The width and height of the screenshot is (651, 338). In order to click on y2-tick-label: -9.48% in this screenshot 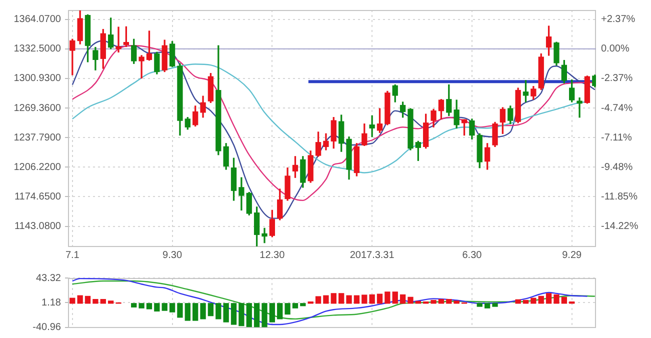, I will do `click(617, 167)`.